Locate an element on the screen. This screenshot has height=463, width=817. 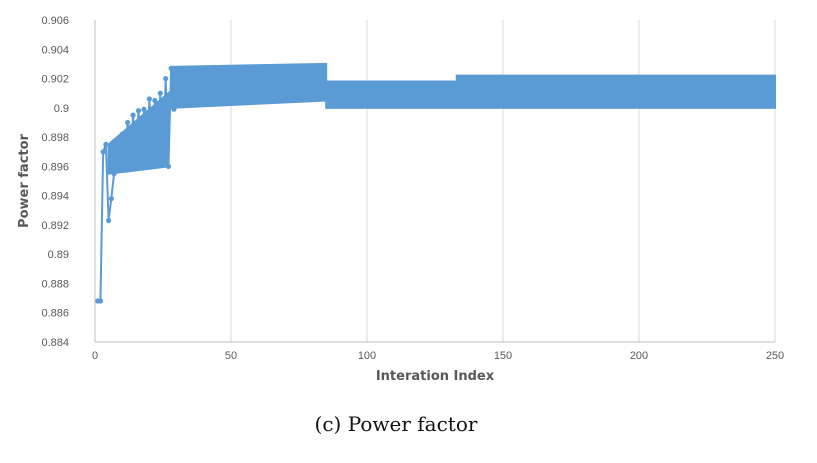
y-tick-label: 0.898 is located at coordinates (55, 138).